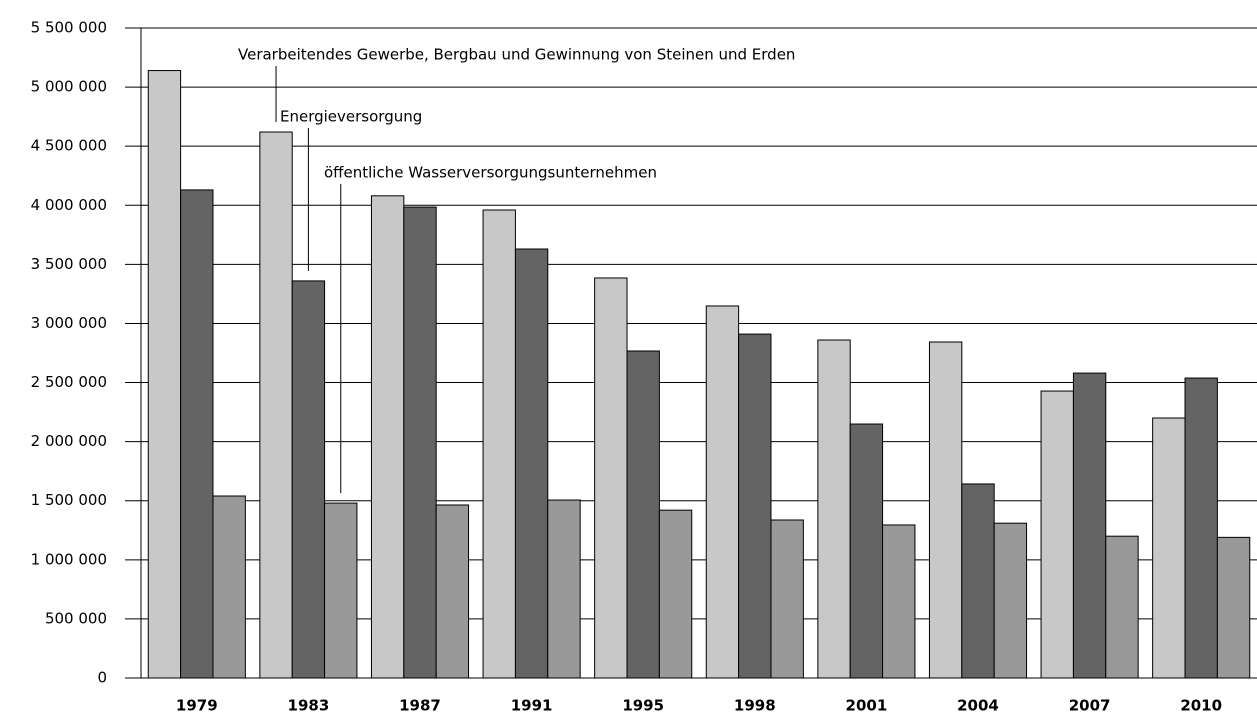 The width and height of the screenshot is (1257, 722). I want to click on x-tick-label: 1998, so click(755, 706).